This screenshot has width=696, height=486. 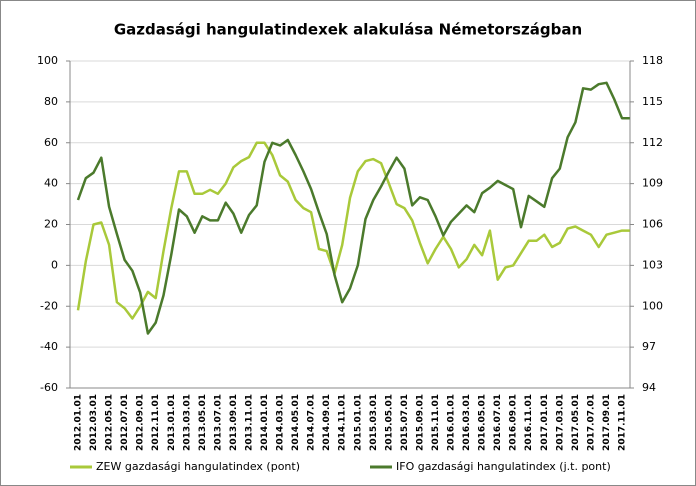 What do you see at coordinates (436, 422) in the screenshot?
I see `x-tick-label: 2015.11.01` at bounding box center [436, 422].